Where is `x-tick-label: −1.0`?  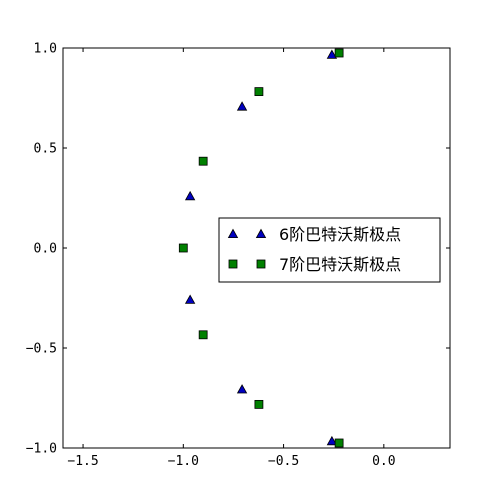 x-tick-label: −1.0 is located at coordinates (183, 461).